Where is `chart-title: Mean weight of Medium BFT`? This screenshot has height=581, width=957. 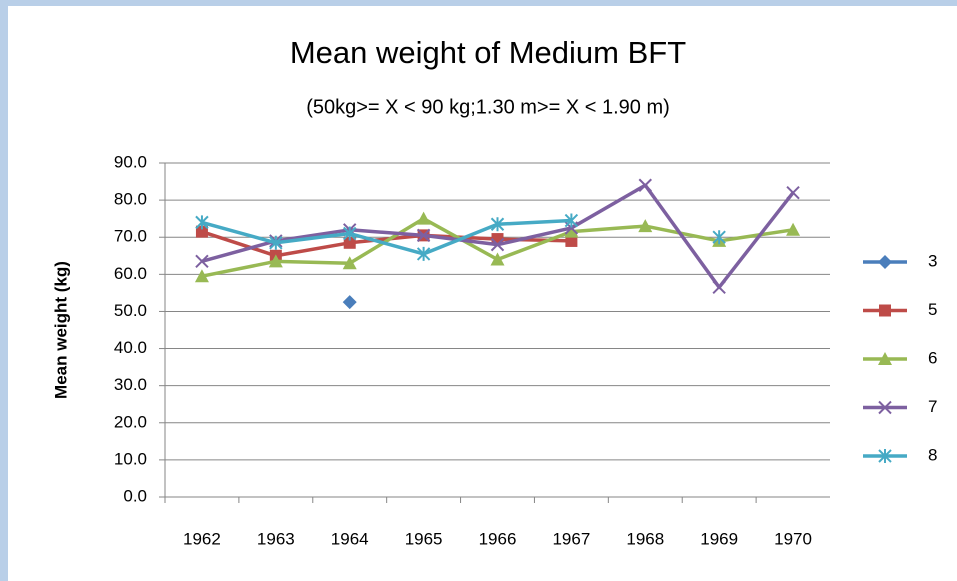
chart-title: Mean weight of Medium BFT is located at coordinates (488, 52).